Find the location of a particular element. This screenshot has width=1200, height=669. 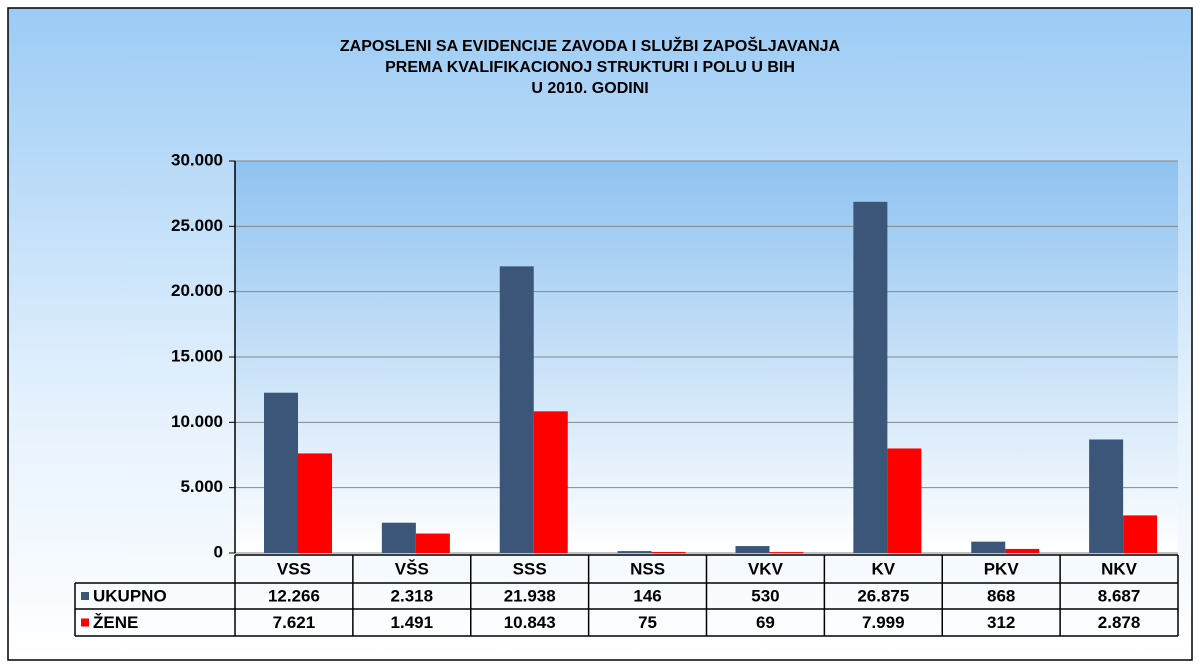

x-tick-label: NSS is located at coordinates (647, 568).